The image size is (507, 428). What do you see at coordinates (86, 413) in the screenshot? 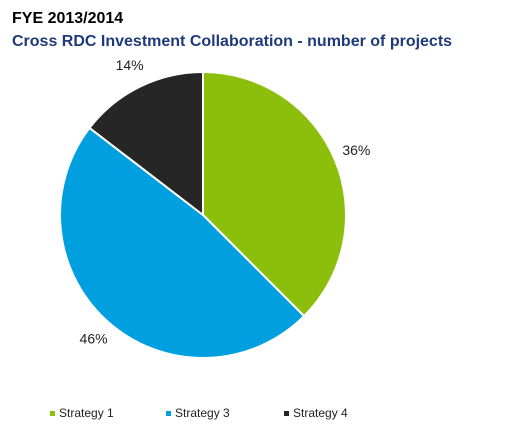
I see `legend-label: Strategy 1` at bounding box center [86, 413].